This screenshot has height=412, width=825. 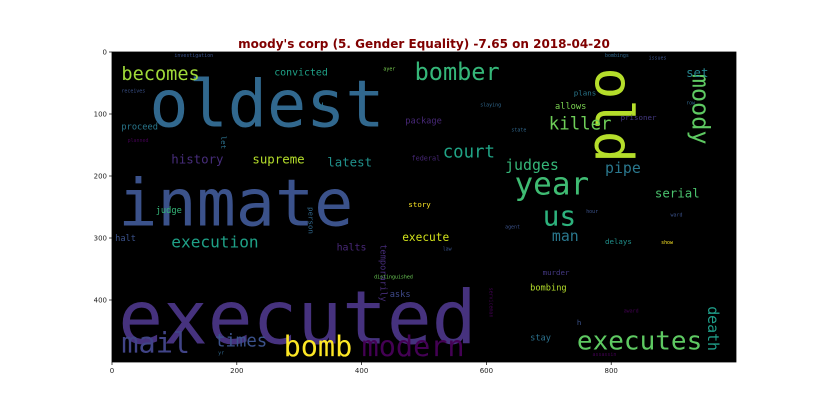 What do you see at coordinates (311, 220) in the screenshot?
I see `word-person: person` at bounding box center [311, 220].